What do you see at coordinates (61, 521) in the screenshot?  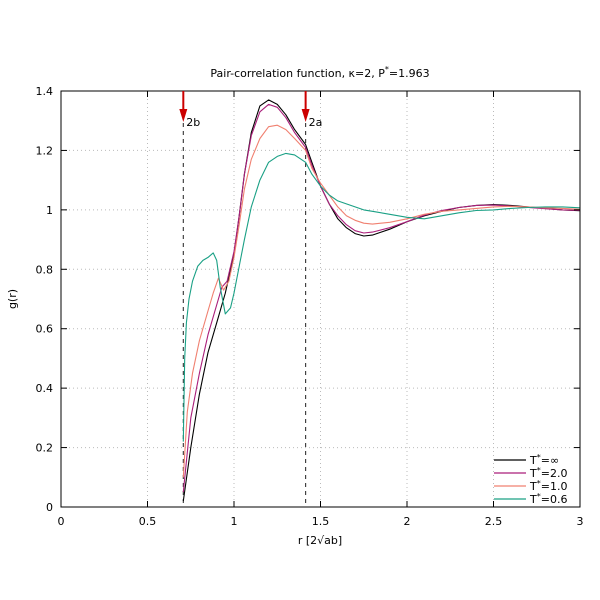 I see `x-tick-label: 0` at bounding box center [61, 521].